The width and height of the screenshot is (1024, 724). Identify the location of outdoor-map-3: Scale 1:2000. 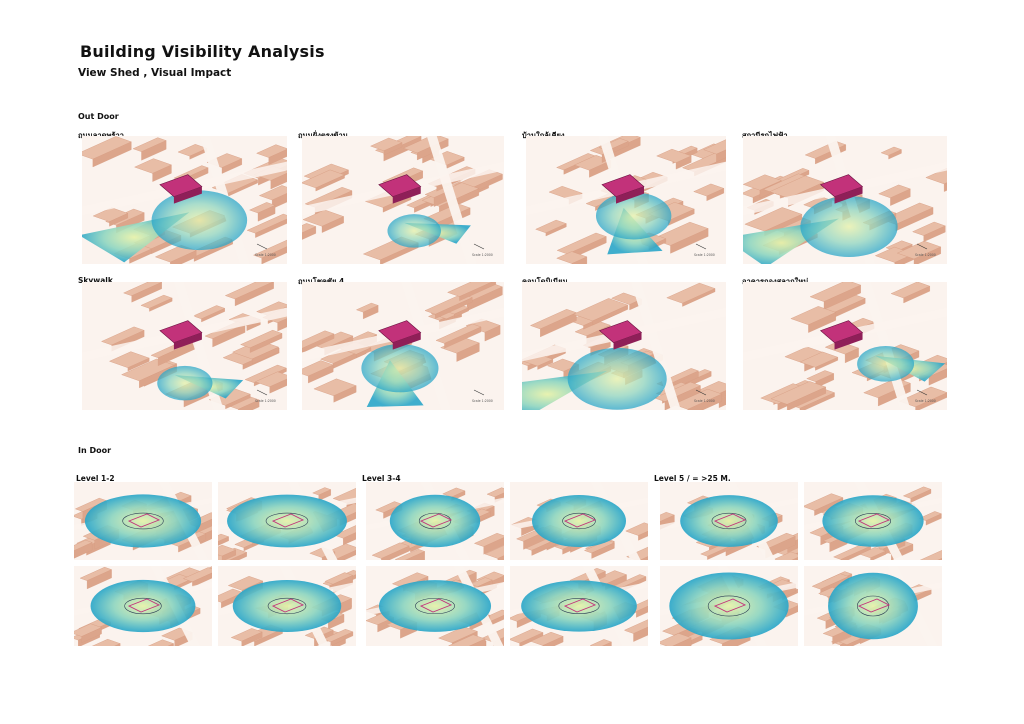
(626, 200).